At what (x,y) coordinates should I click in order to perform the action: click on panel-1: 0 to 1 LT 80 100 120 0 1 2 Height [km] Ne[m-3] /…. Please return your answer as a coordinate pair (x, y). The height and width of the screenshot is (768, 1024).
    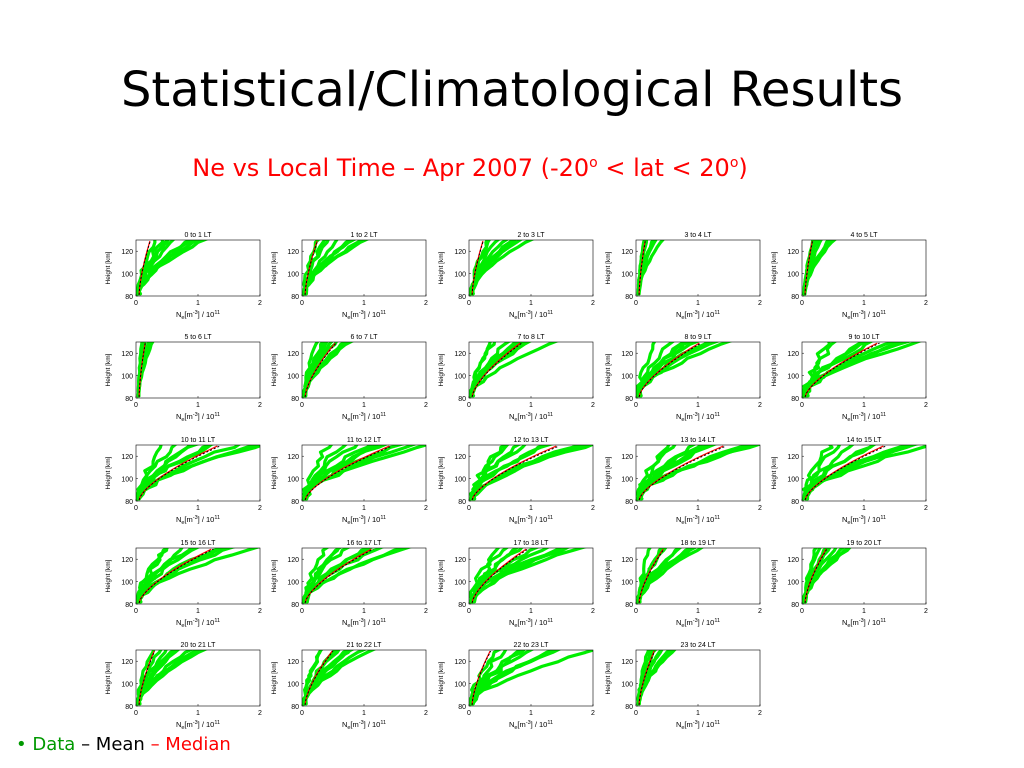
    Looking at the image, I should click on (183, 276).